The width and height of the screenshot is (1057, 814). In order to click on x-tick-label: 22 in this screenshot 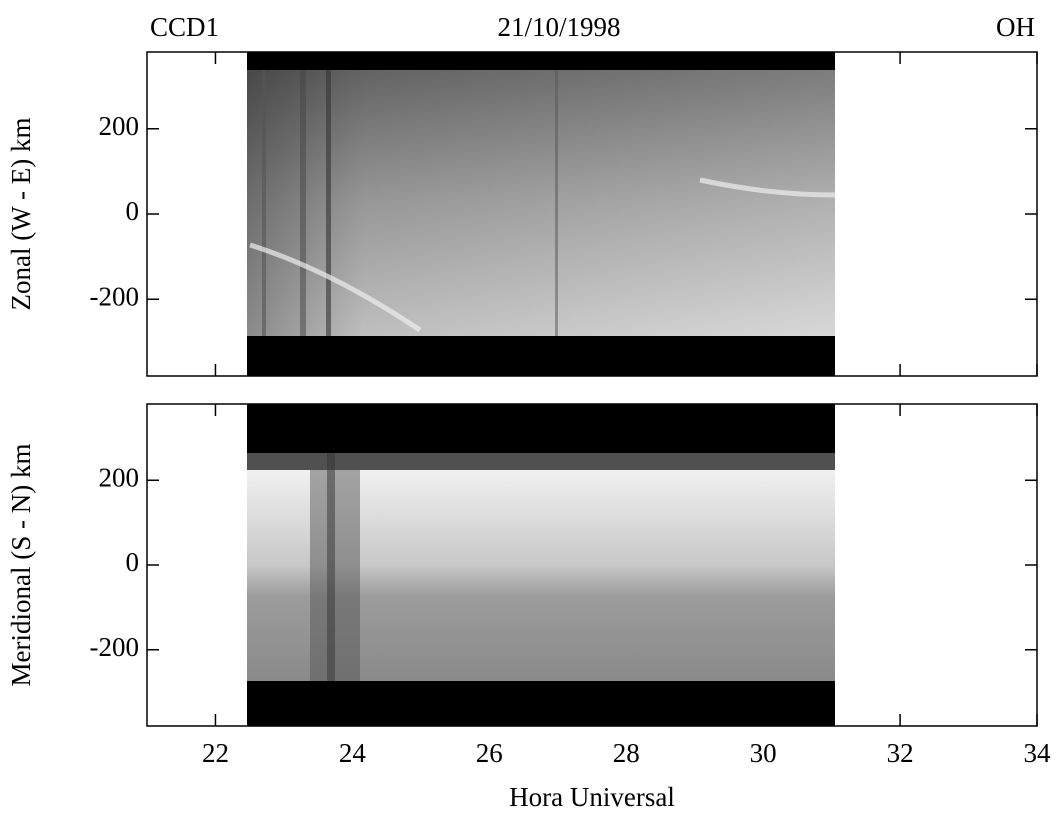, I will do `click(215, 753)`.